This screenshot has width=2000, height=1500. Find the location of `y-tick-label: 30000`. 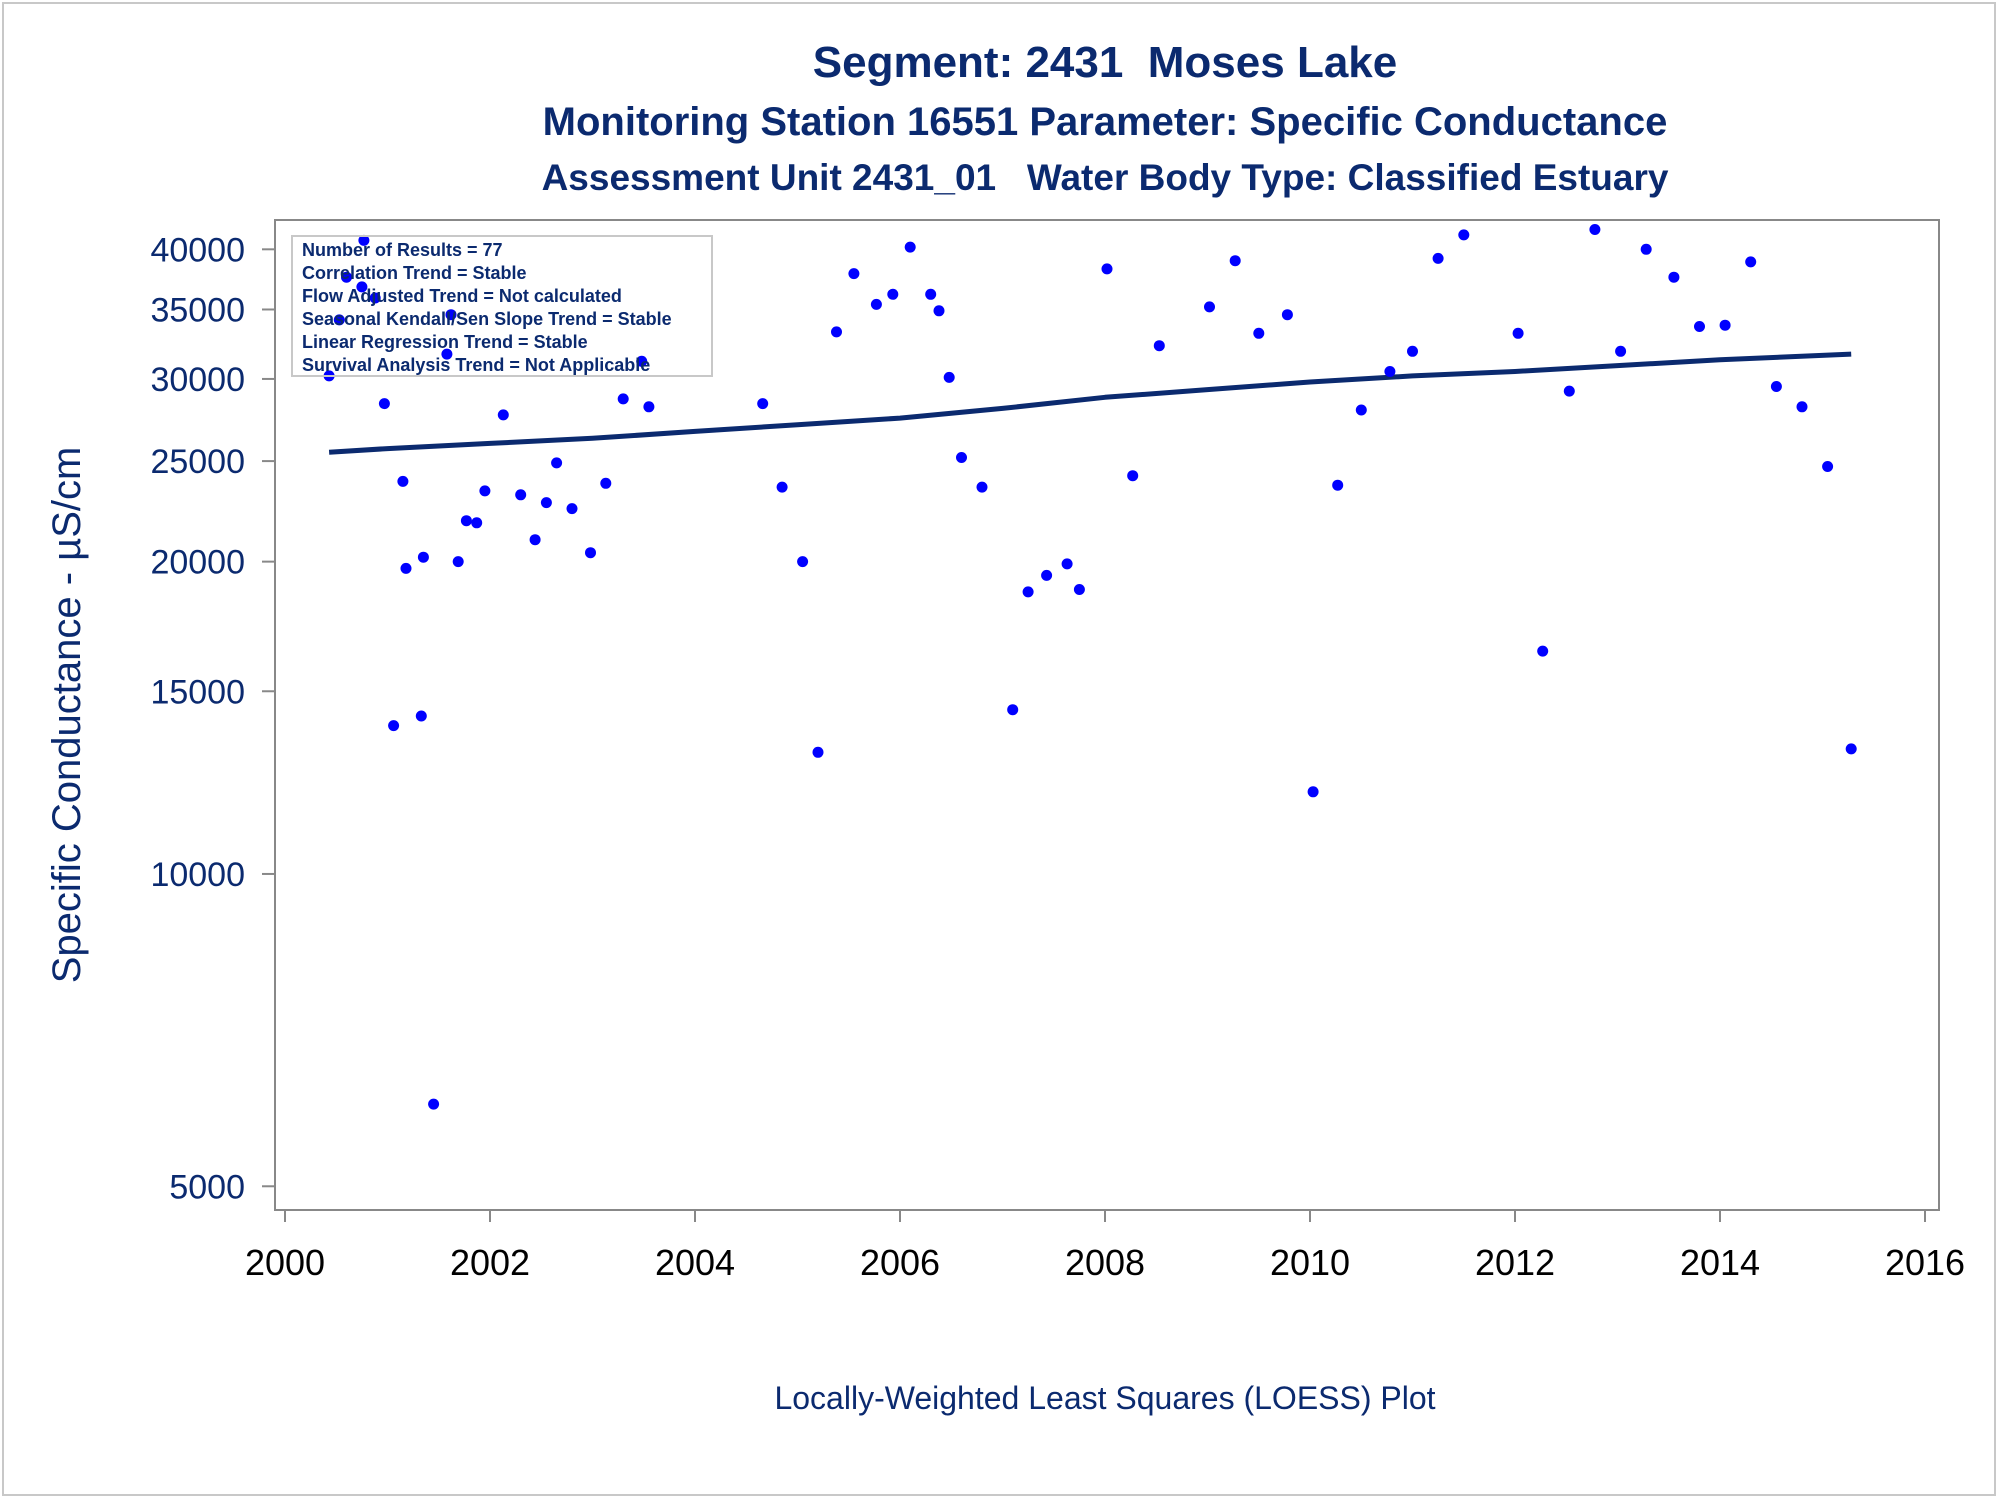

y-tick-label: 30000 is located at coordinates (197, 380).